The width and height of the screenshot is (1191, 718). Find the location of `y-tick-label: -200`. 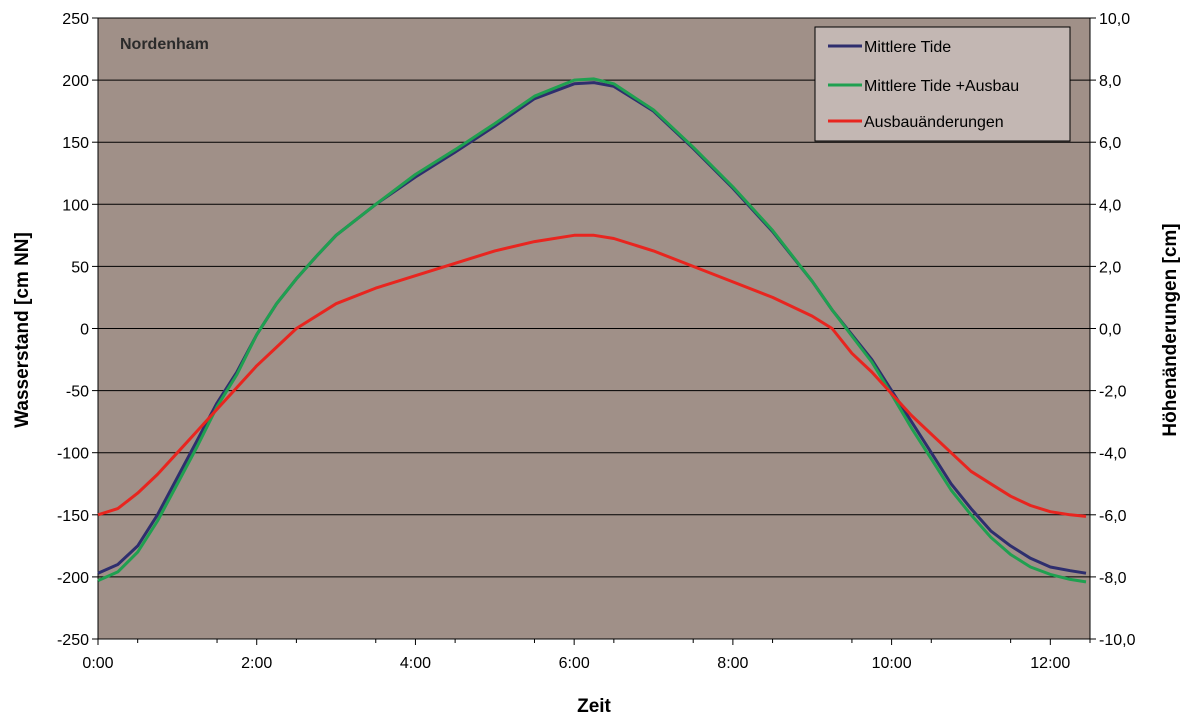

y-tick-label: -200 is located at coordinates (73, 578).